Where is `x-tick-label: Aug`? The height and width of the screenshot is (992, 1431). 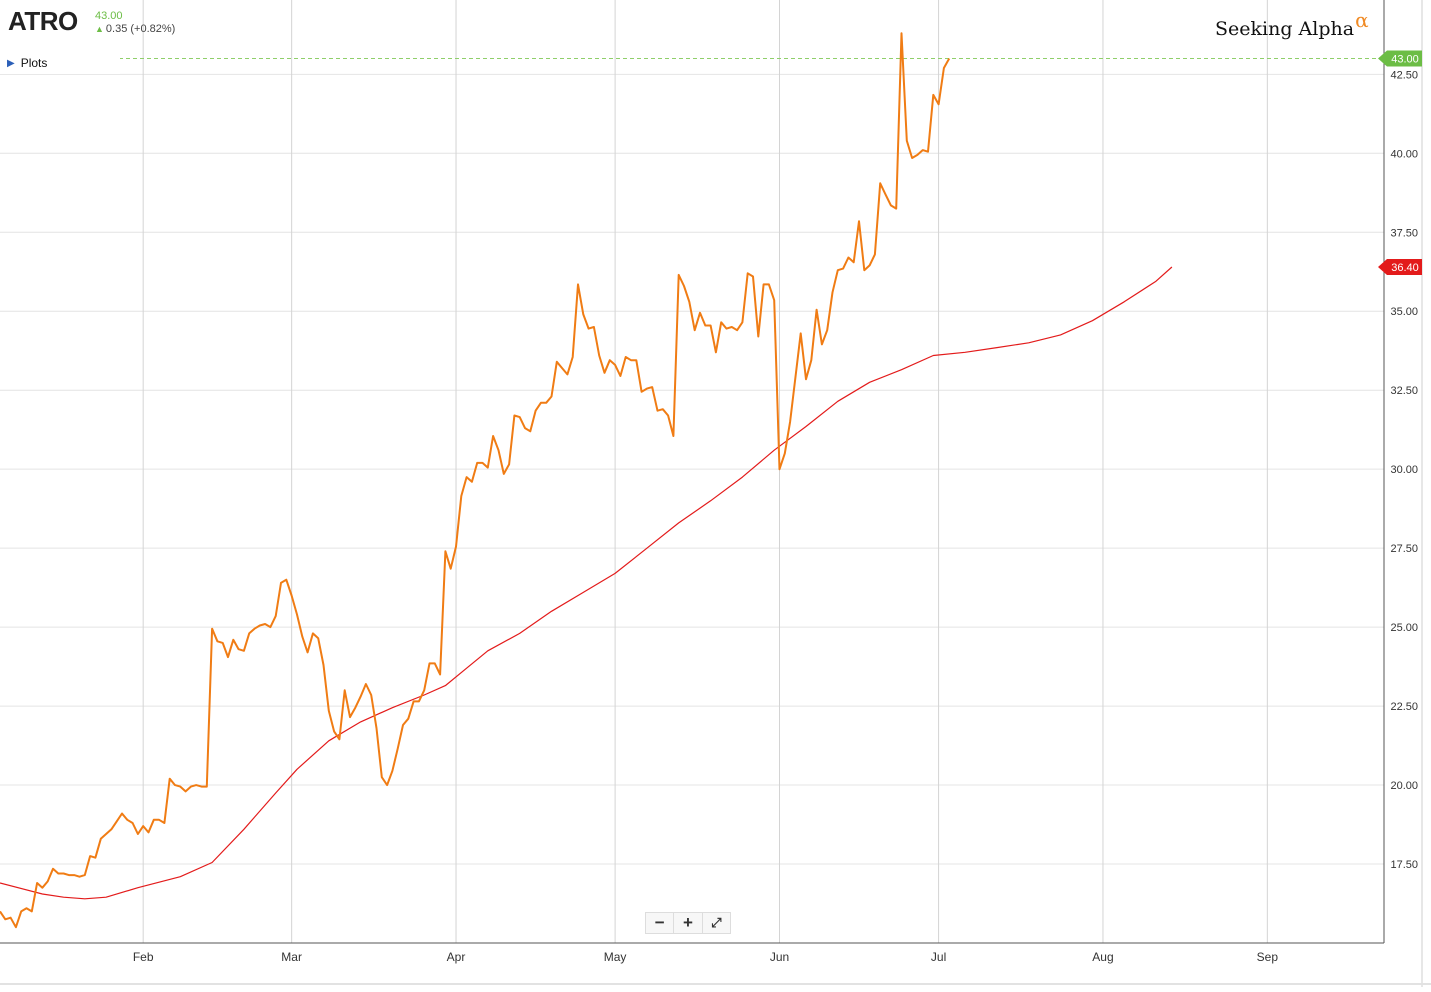 x-tick-label: Aug is located at coordinates (1102, 957).